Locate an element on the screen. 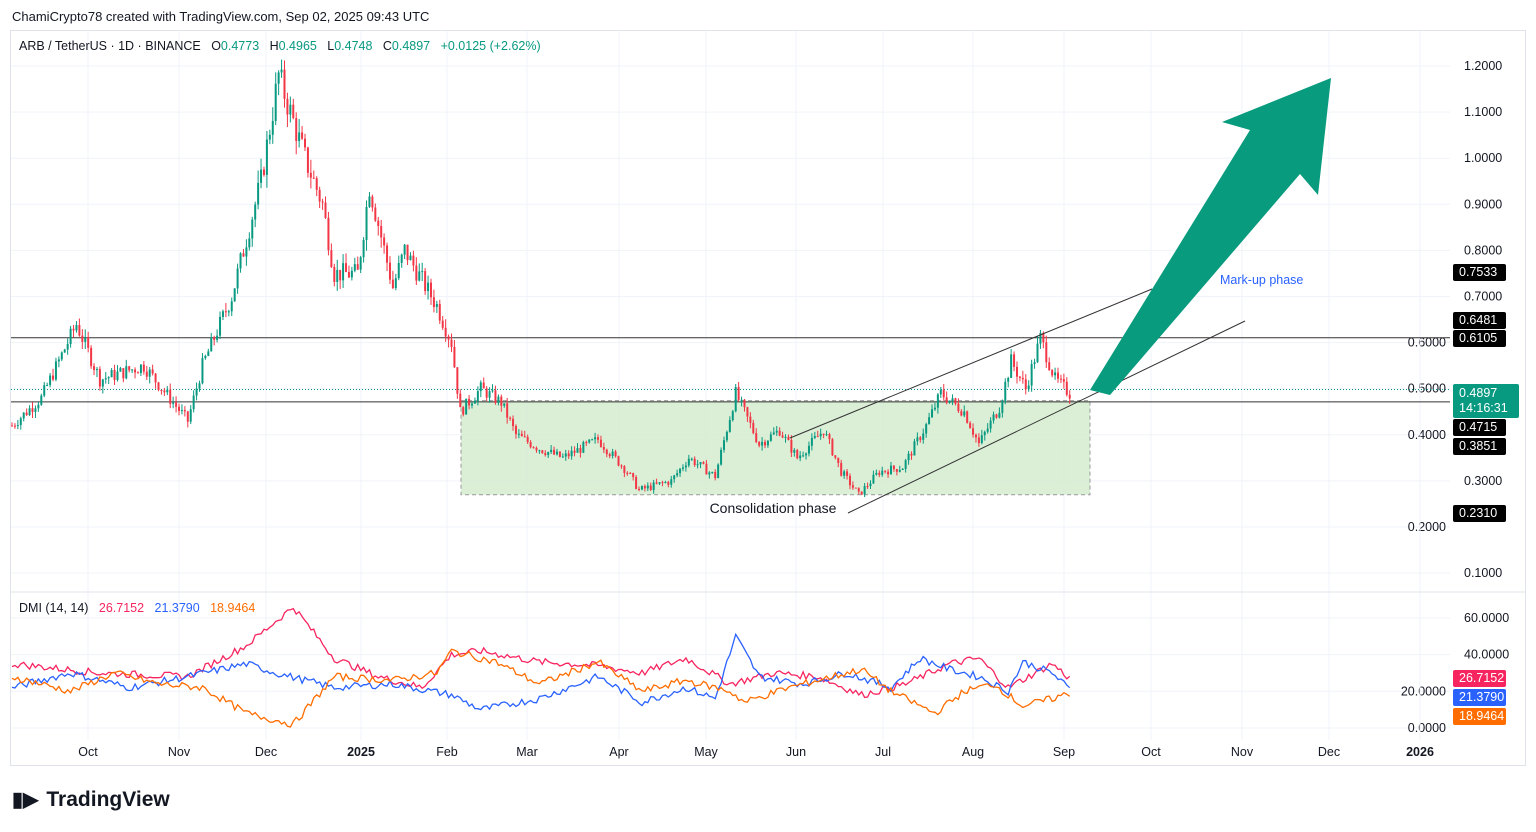  tradingview-logo: ▮▶ TradingView is located at coordinates (91, 799).